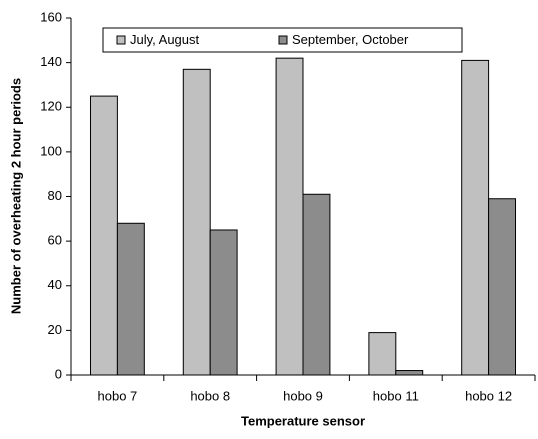  Describe the element at coordinates (55, 240) in the screenshot. I see `y-tick-label: 60` at that location.